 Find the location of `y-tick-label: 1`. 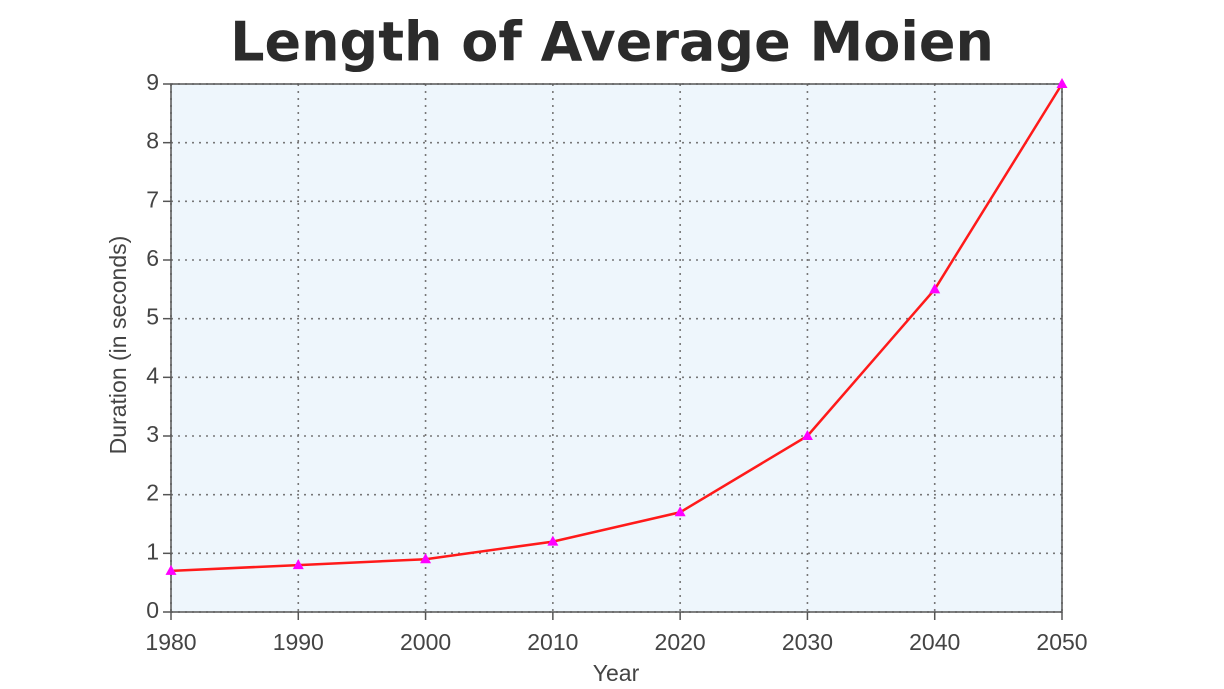

y-tick-label: 1 is located at coordinates (152, 551).